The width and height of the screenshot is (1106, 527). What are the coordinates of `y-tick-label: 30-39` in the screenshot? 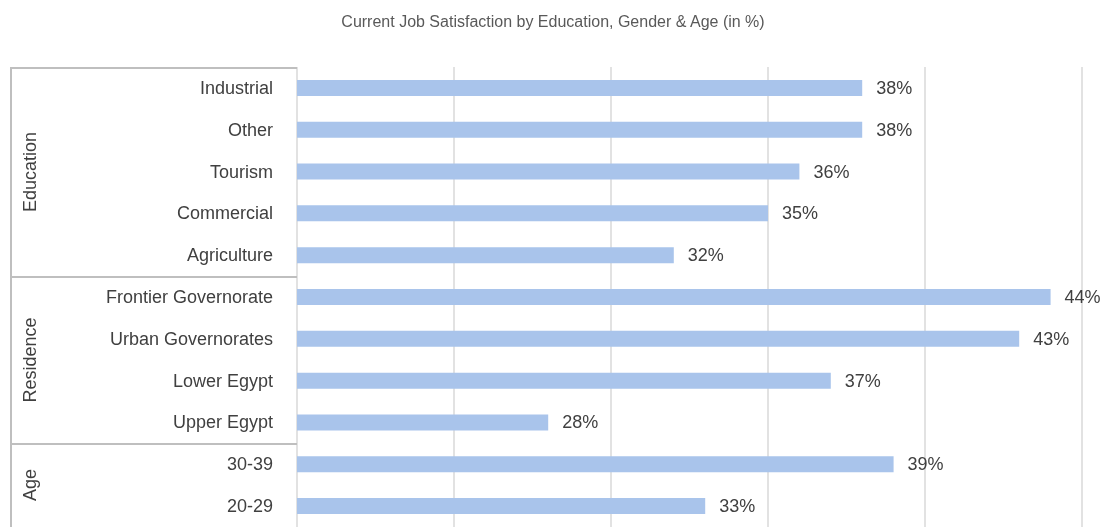 It's located at (249, 464).